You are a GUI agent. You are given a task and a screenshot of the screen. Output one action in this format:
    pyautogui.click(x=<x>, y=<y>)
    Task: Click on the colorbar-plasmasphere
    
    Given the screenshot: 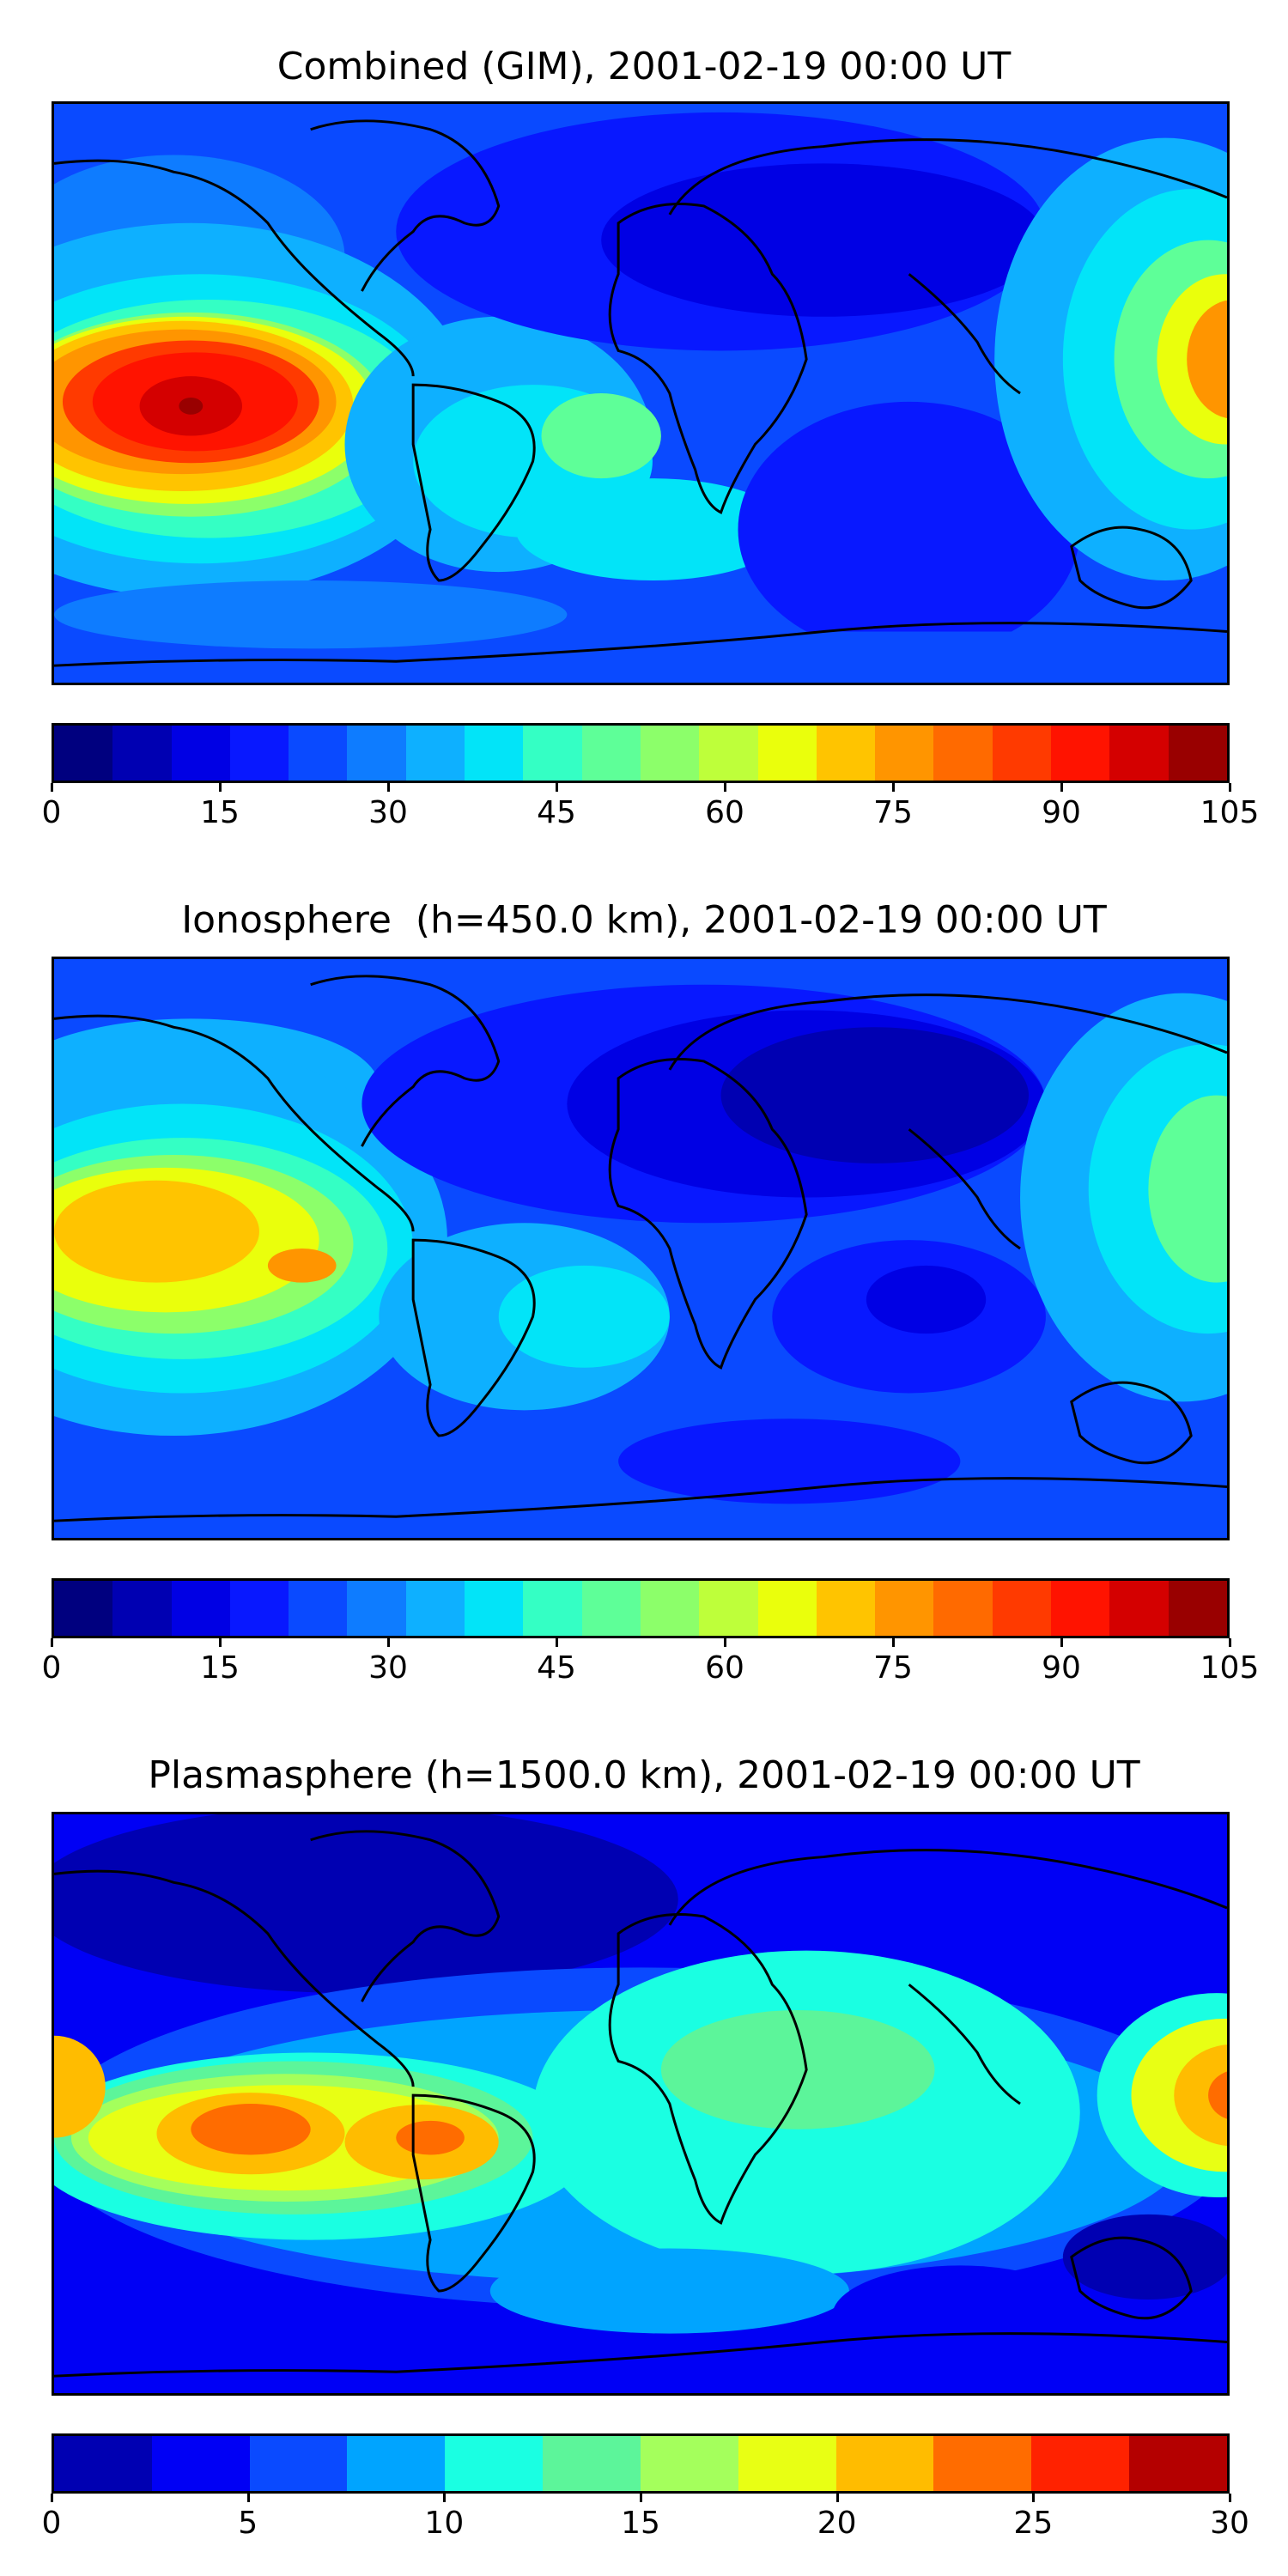 What is the action you would take?
    pyautogui.click(x=641, y=2463)
    